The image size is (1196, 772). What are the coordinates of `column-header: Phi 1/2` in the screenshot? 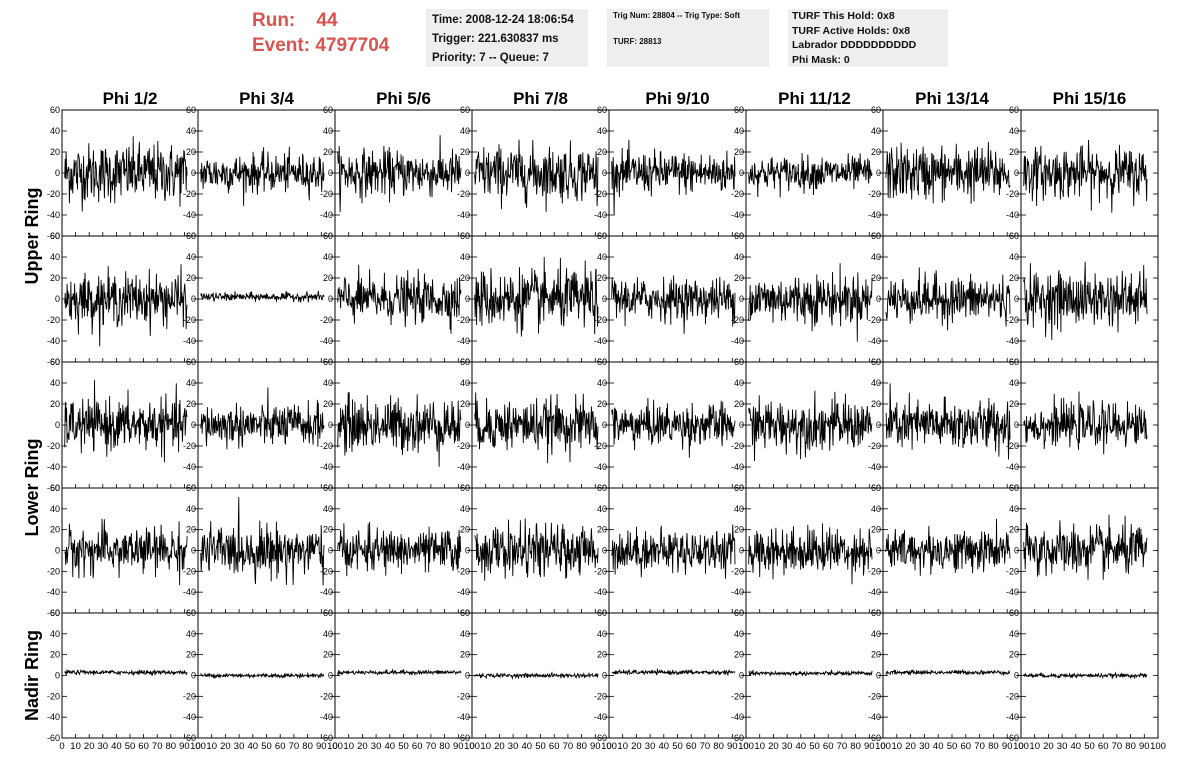 It's located at (130, 98).